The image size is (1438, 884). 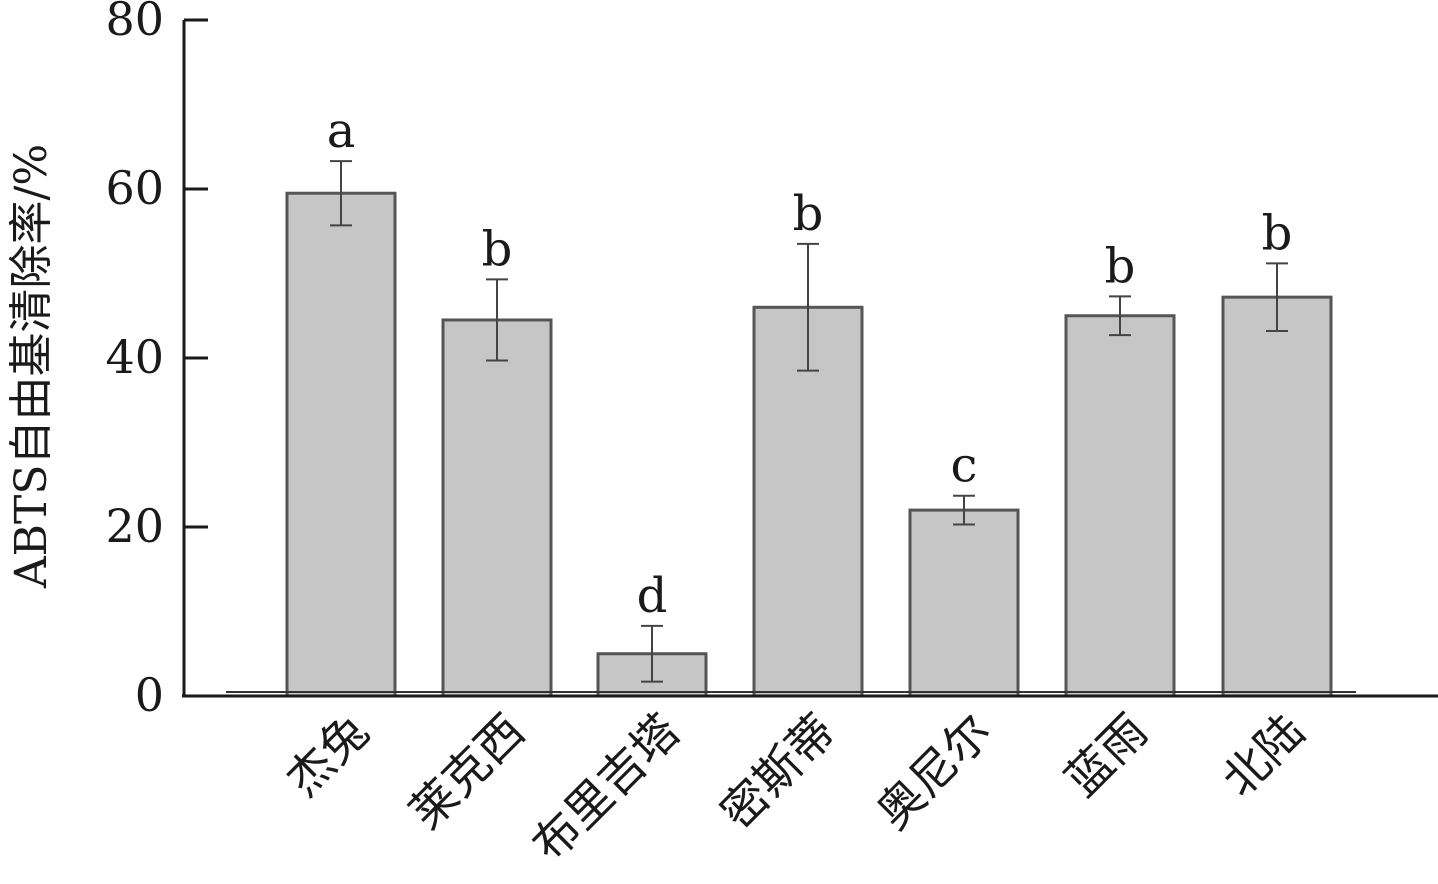 I want to click on significance-label-6: b, so click(x=1120, y=266).